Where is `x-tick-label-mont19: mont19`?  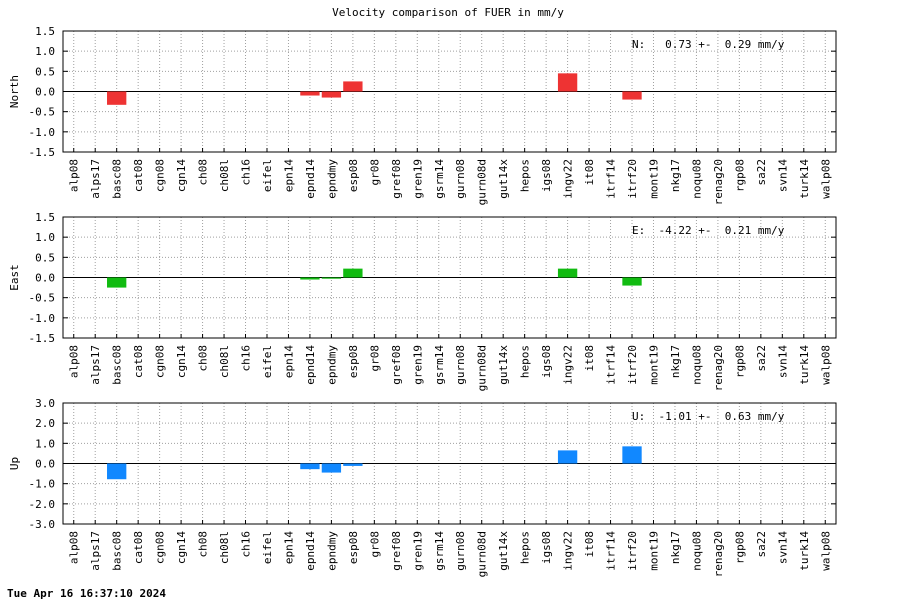
x-tick-label-mont19: mont19 is located at coordinates (653, 365).